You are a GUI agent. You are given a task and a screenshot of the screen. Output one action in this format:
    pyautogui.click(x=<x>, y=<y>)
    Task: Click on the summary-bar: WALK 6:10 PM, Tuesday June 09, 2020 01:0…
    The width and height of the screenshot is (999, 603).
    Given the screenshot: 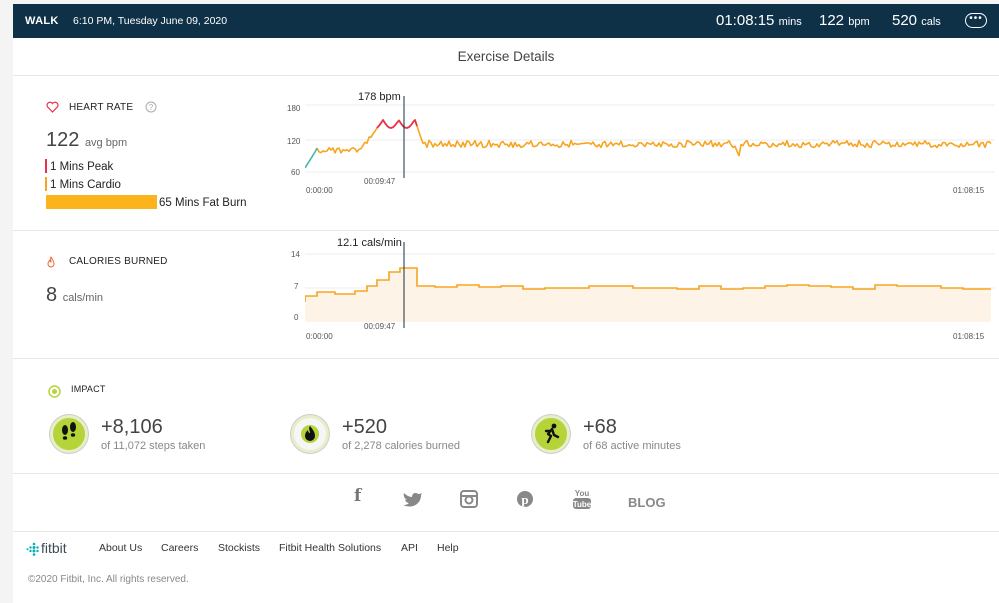 What is the action you would take?
    pyautogui.click(x=506, y=21)
    